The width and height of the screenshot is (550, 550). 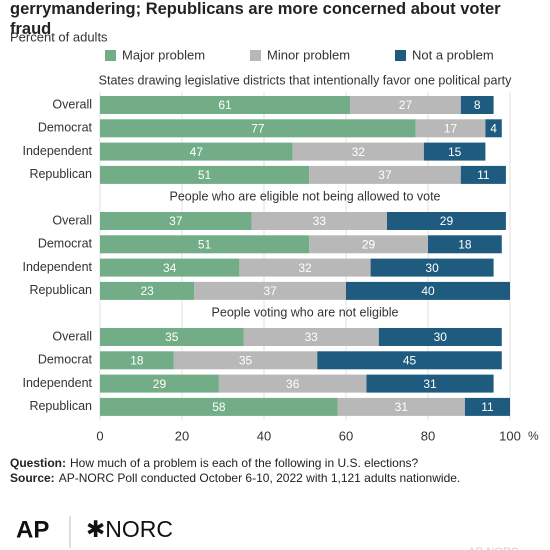 I want to click on x-tick-label: 40, so click(x=264, y=435).